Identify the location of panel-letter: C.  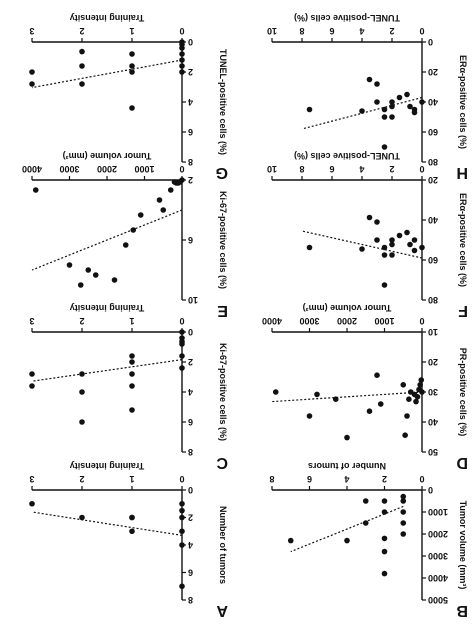
(222, 462).